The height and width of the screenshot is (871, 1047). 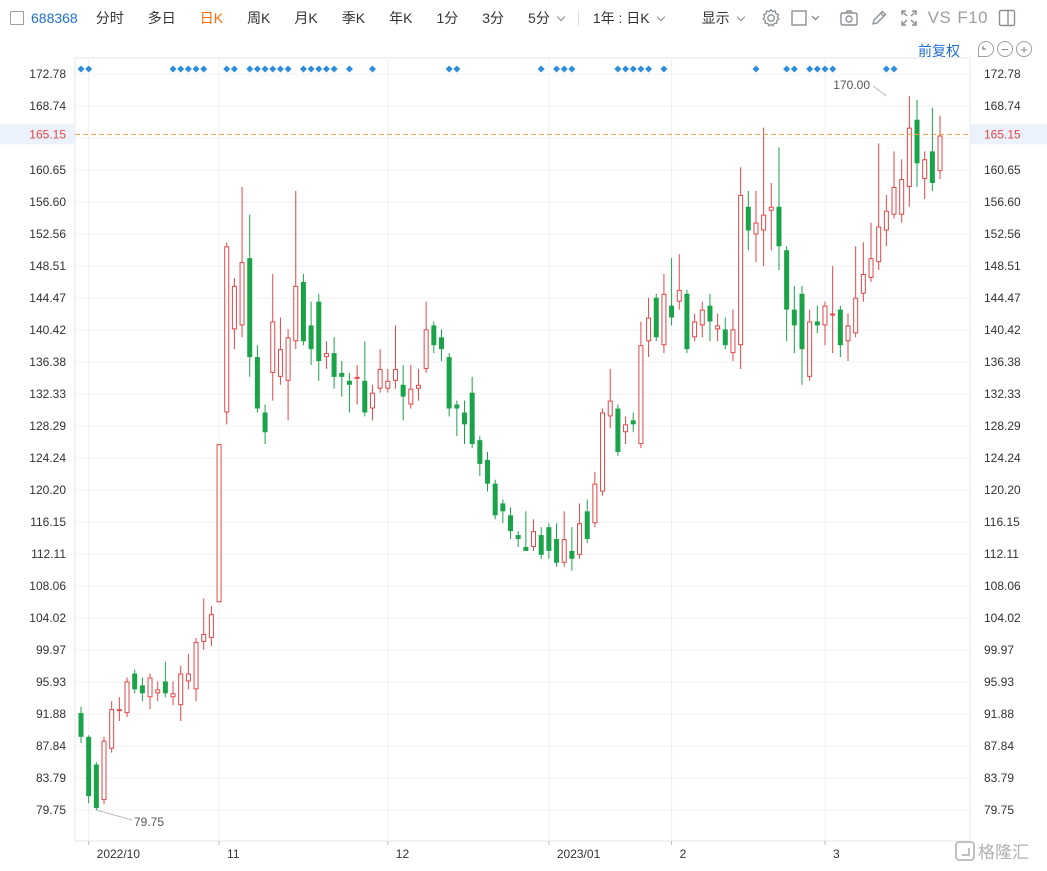 What do you see at coordinates (939, 51) in the screenshot?
I see `adjust-mode-label: 前复权` at bounding box center [939, 51].